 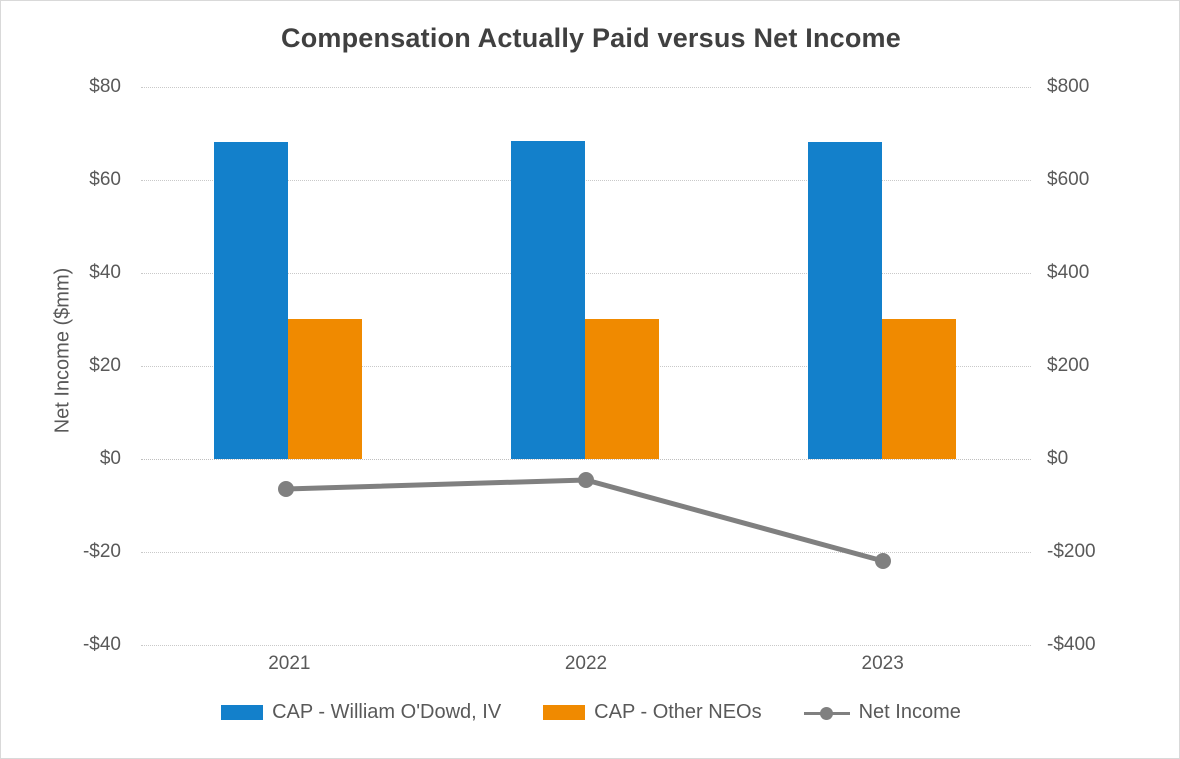 I want to click on bar-cap-other-neos-2022, so click(x=622, y=389).